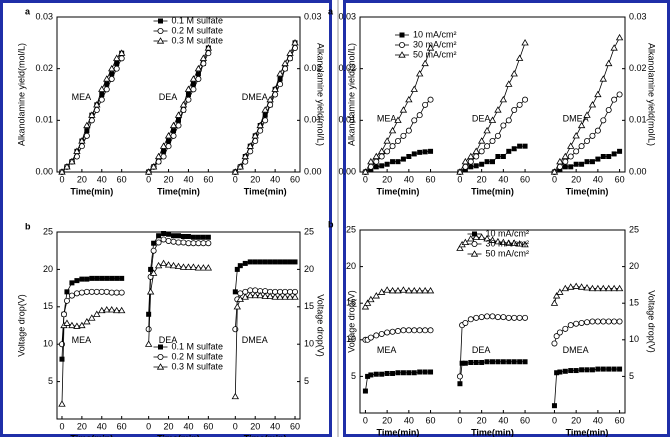 Image resolution: width=671 pixels, height=437 pixels. What do you see at coordinates (198, 366) in the screenshot?
I see `legend-label: 0.3 M sulfate` at bounding box center [198, 366].